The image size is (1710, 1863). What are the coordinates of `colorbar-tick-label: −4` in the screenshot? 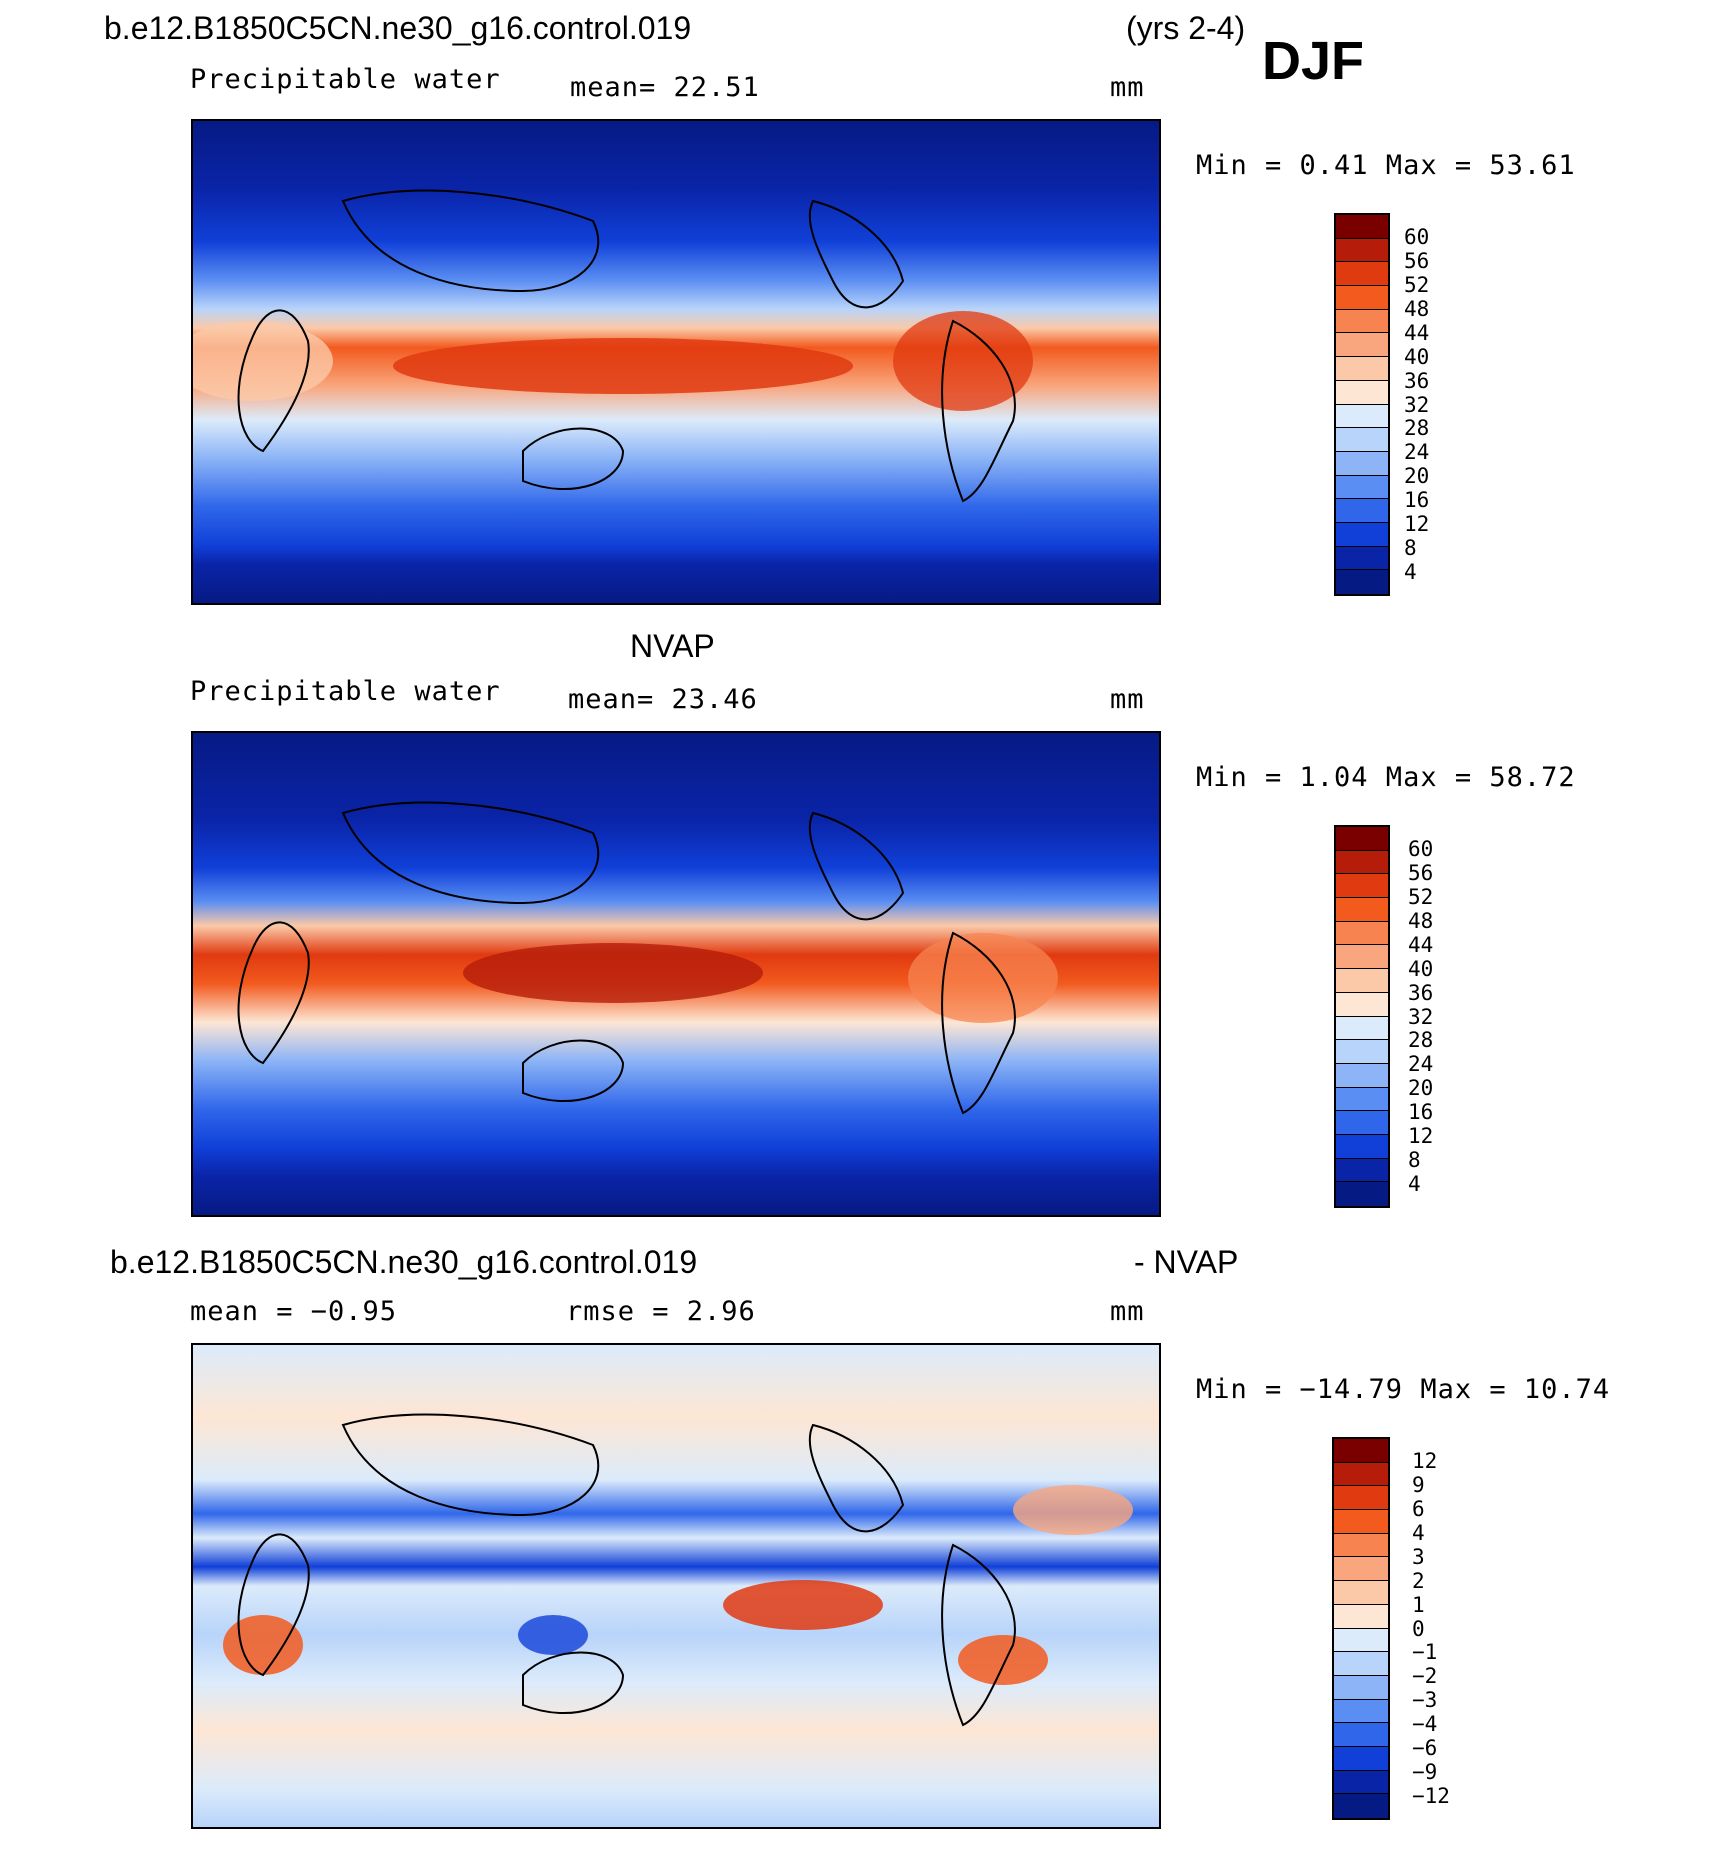 It's located at (1425, 1724).